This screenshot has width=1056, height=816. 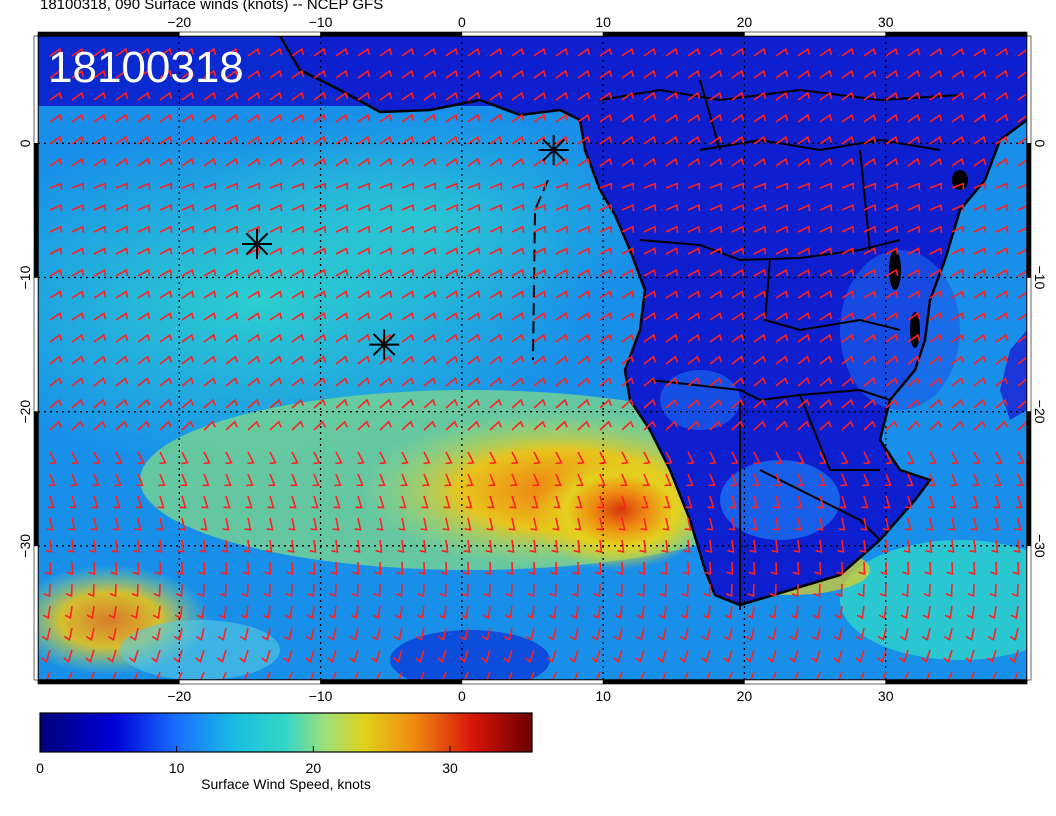 What do you see at coordinates (25, 412) in the screenshot?
I see `lat-tick-label: −20` at bounding box center [25, 412].